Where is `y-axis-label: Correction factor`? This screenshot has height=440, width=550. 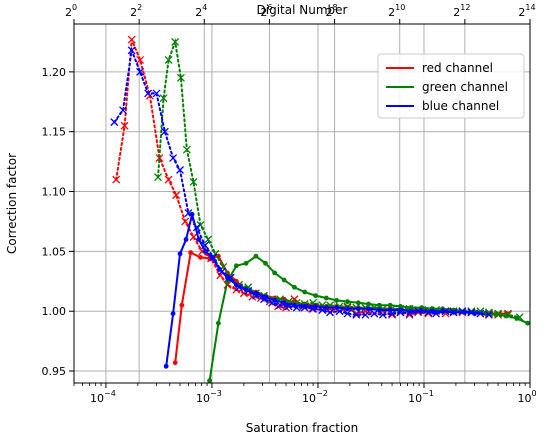
y-axis-label: Correction factor is located at coordinates (12, 203).